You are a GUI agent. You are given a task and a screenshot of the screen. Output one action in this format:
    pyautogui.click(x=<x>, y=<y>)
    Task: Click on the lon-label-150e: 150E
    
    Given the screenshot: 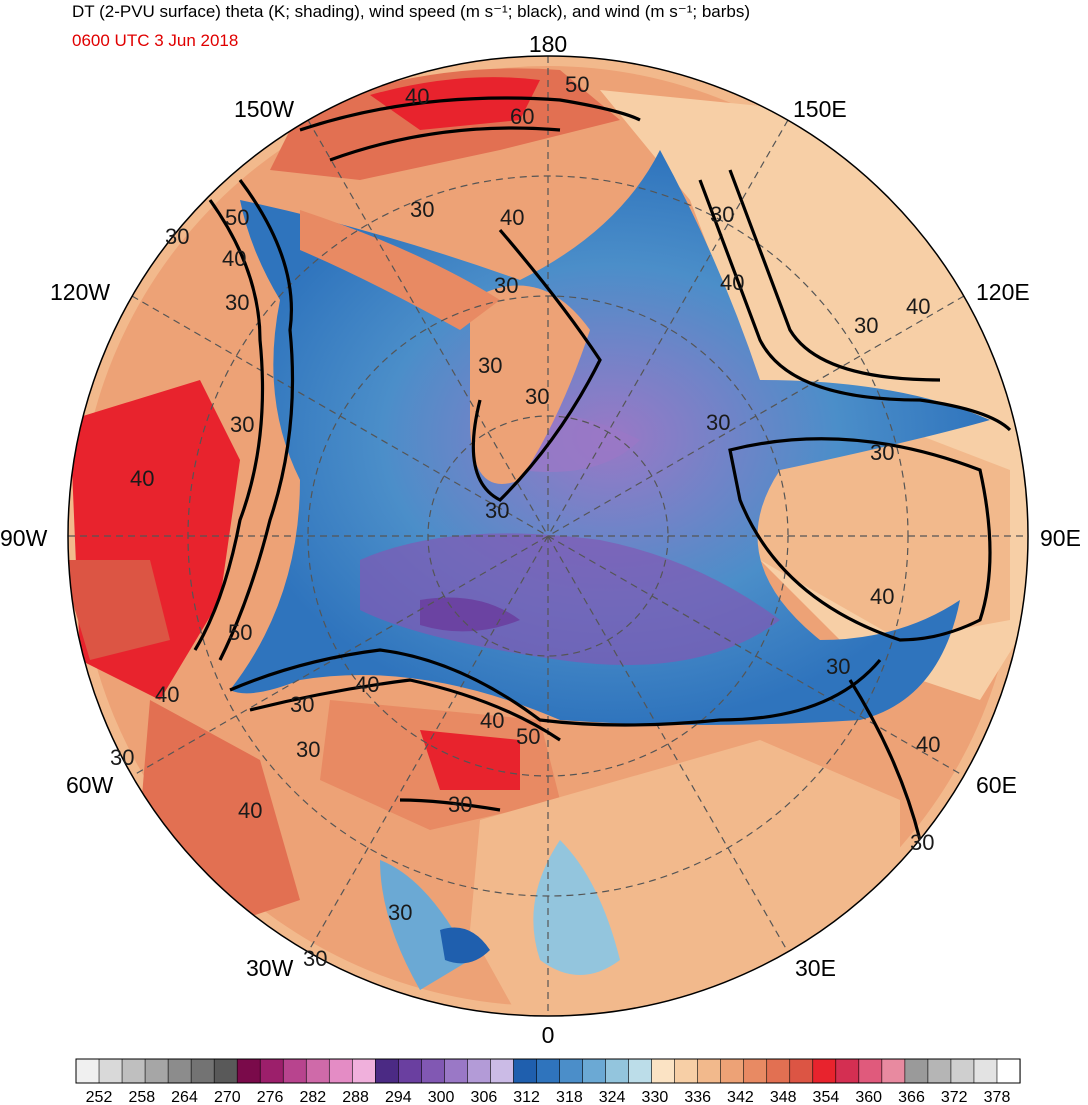 What is the action you would take?
    pyautogui.click(x=820, y=109)
    